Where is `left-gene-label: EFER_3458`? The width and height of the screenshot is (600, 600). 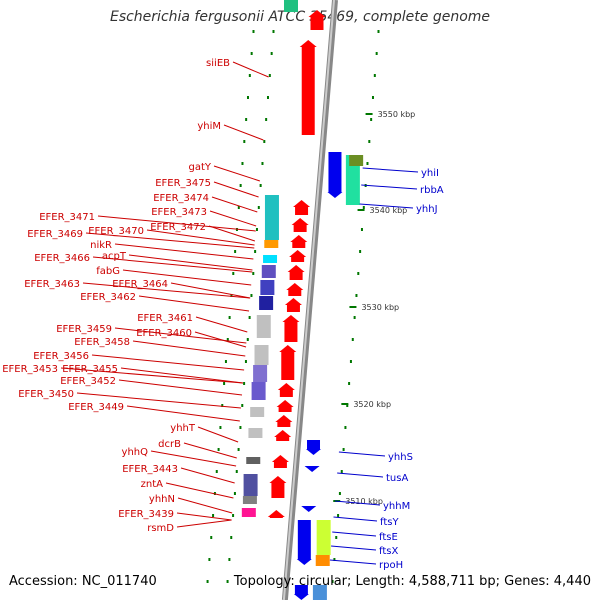
left-gene-label: EFER_3458 is located at coordinates (102, 342).